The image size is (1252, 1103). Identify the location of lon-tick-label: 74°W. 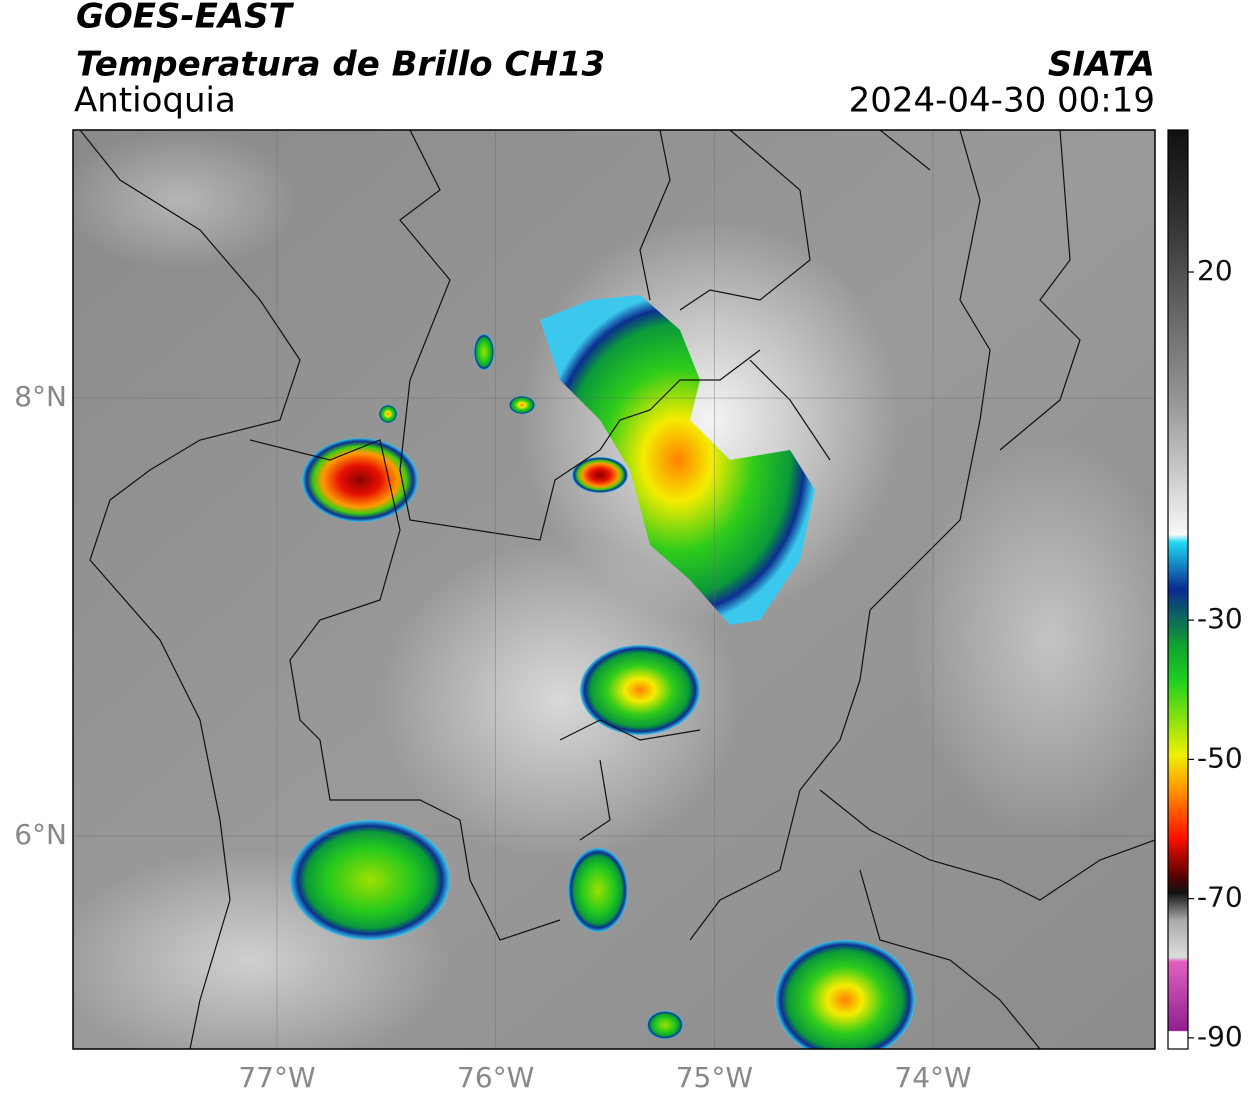
(932, 1077).